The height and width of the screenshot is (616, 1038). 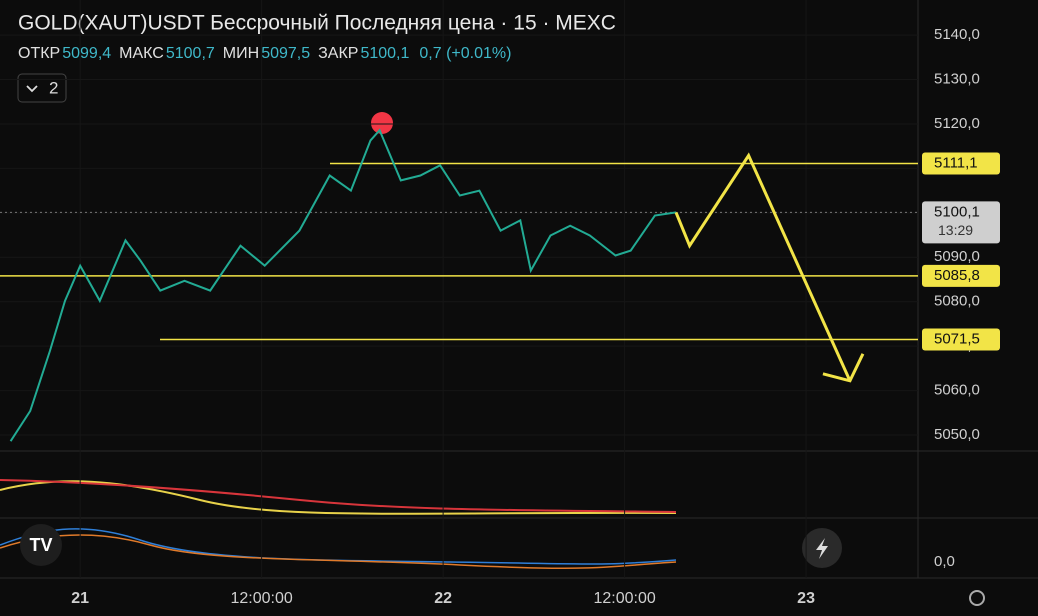 What do you see at coordinates (465, 53) in the screenshot?
I see `ohlc-change: 0,7 (+0.01%)` at bounding box center [465, 53].